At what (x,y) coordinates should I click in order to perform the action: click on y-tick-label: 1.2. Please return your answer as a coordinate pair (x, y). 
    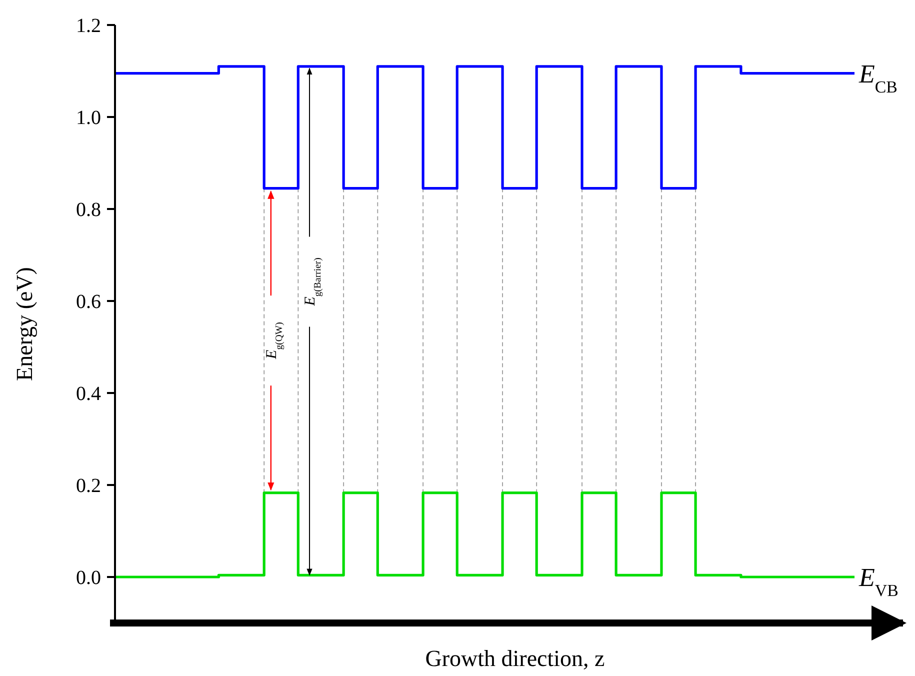
    Looking at the image, I should click on (88, 26).